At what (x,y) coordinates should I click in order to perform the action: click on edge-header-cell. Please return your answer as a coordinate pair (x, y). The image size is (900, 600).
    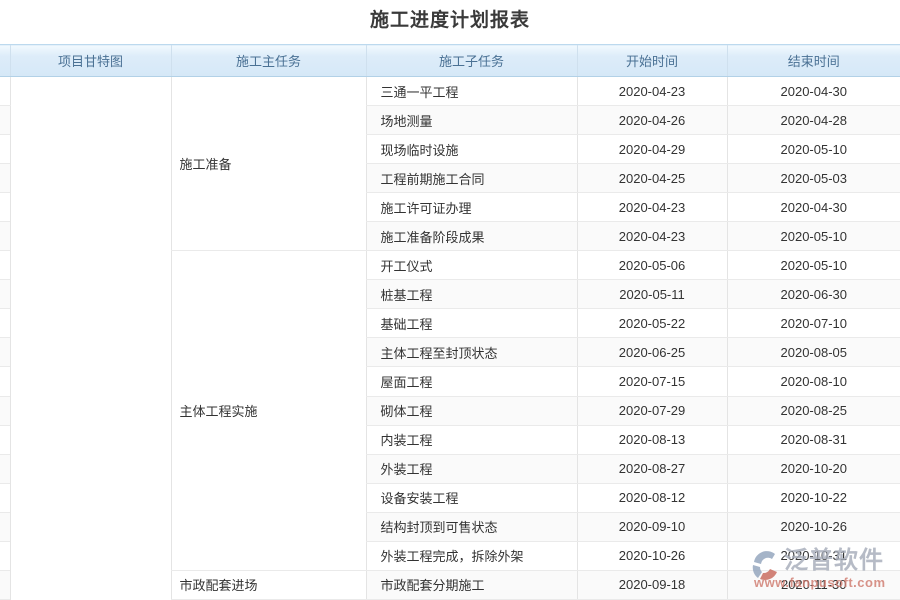
    Looking at the image, I should click on (5, 60).